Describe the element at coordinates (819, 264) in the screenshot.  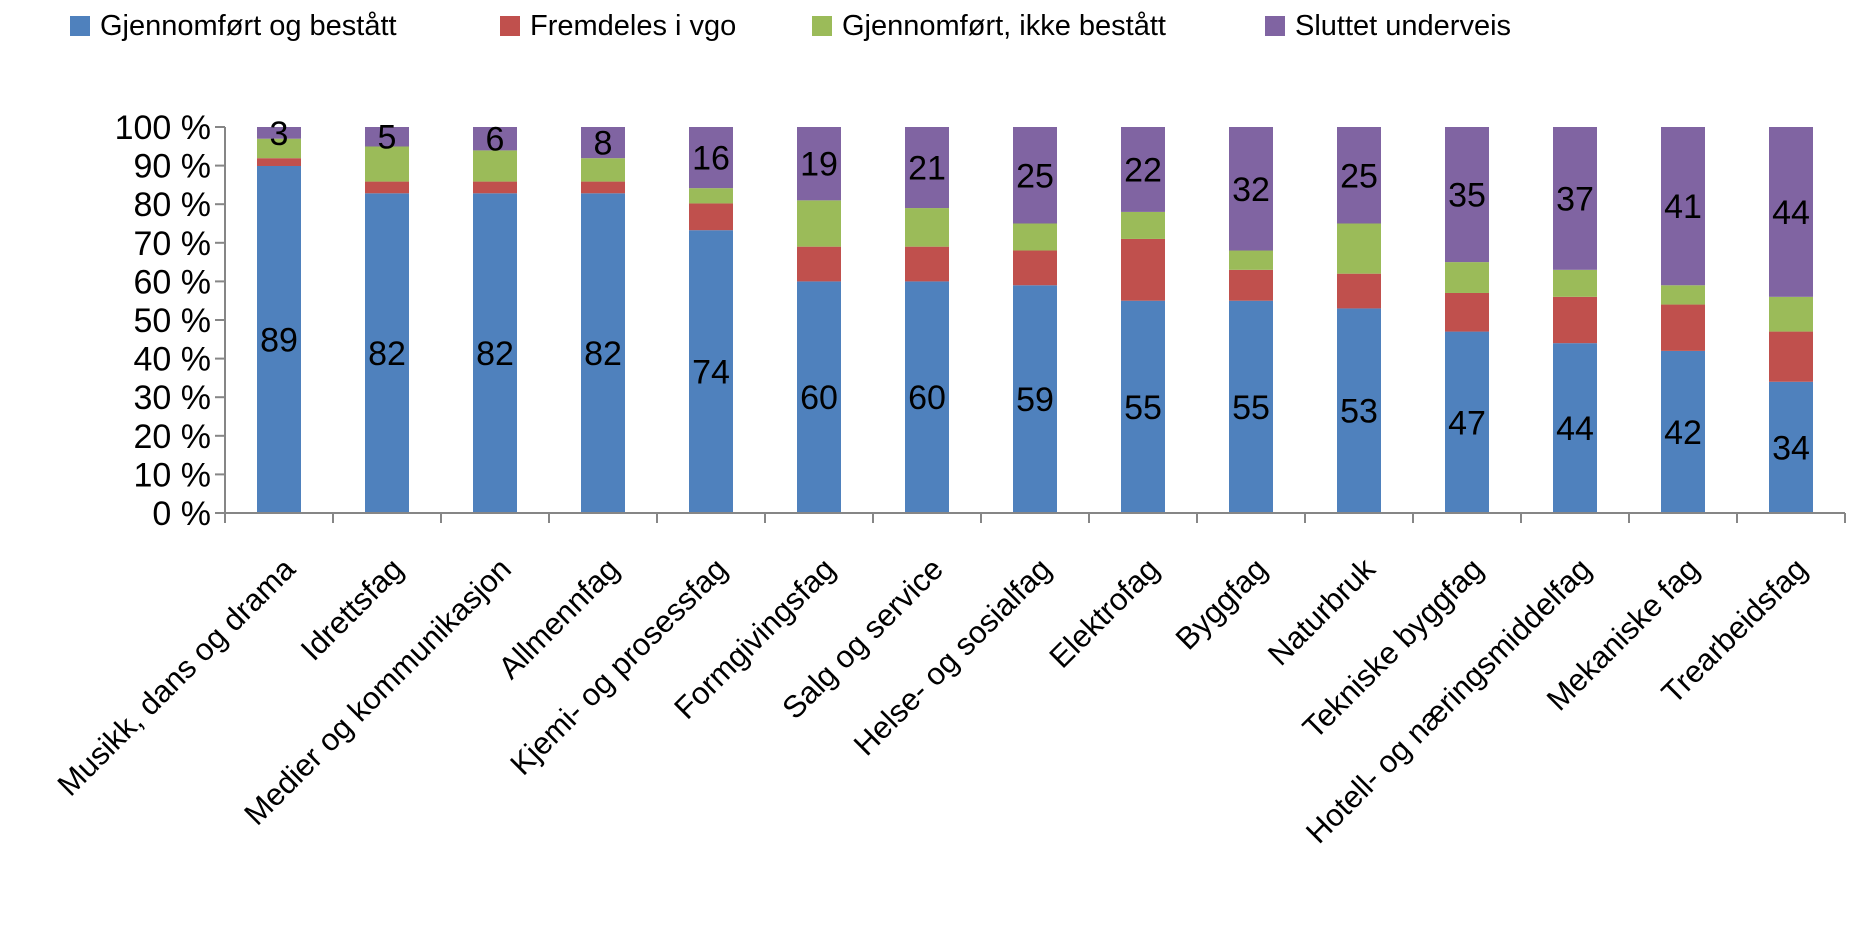
I see `bar-segment-s1-c5` at that location.